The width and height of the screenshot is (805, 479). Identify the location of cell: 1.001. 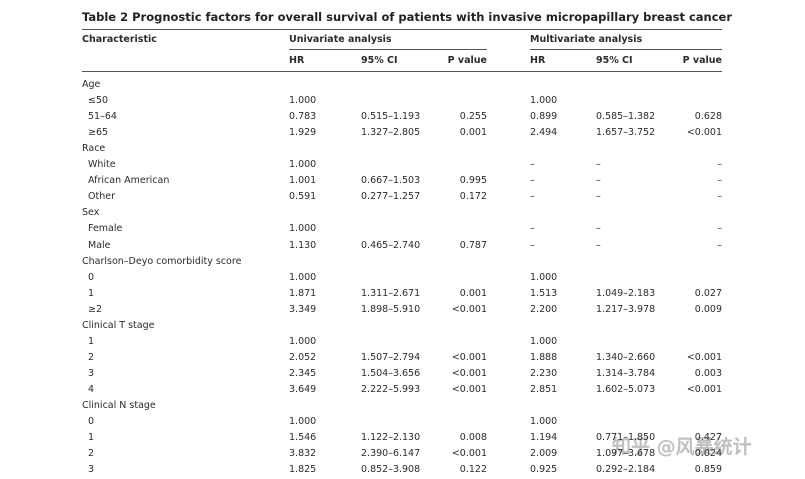
(303, 181).